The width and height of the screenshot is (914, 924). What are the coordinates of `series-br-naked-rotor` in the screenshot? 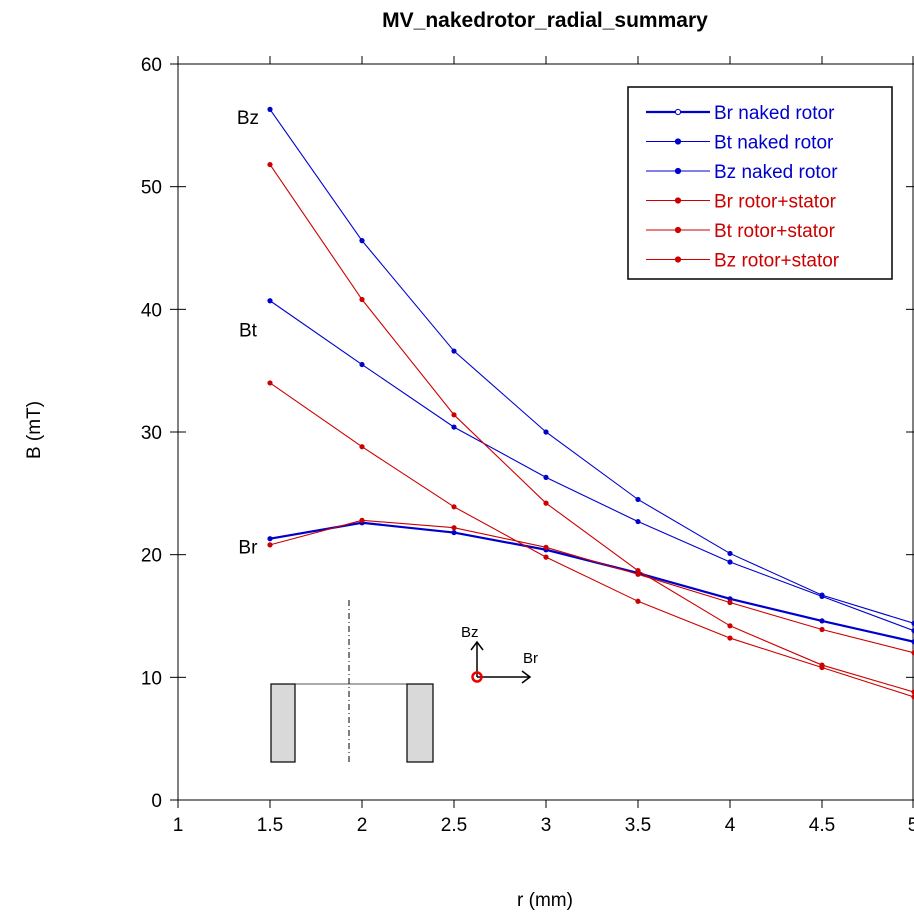 It's located at (590, 582).